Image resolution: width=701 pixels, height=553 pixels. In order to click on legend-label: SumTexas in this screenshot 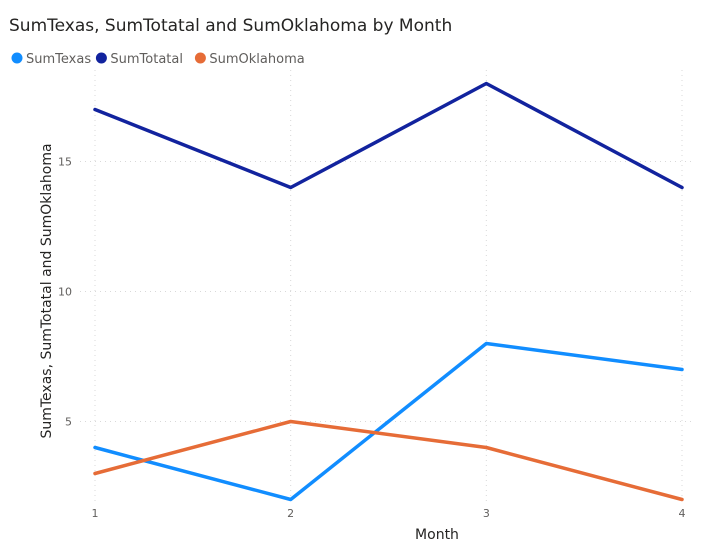, I will do `click(58, 59)`.